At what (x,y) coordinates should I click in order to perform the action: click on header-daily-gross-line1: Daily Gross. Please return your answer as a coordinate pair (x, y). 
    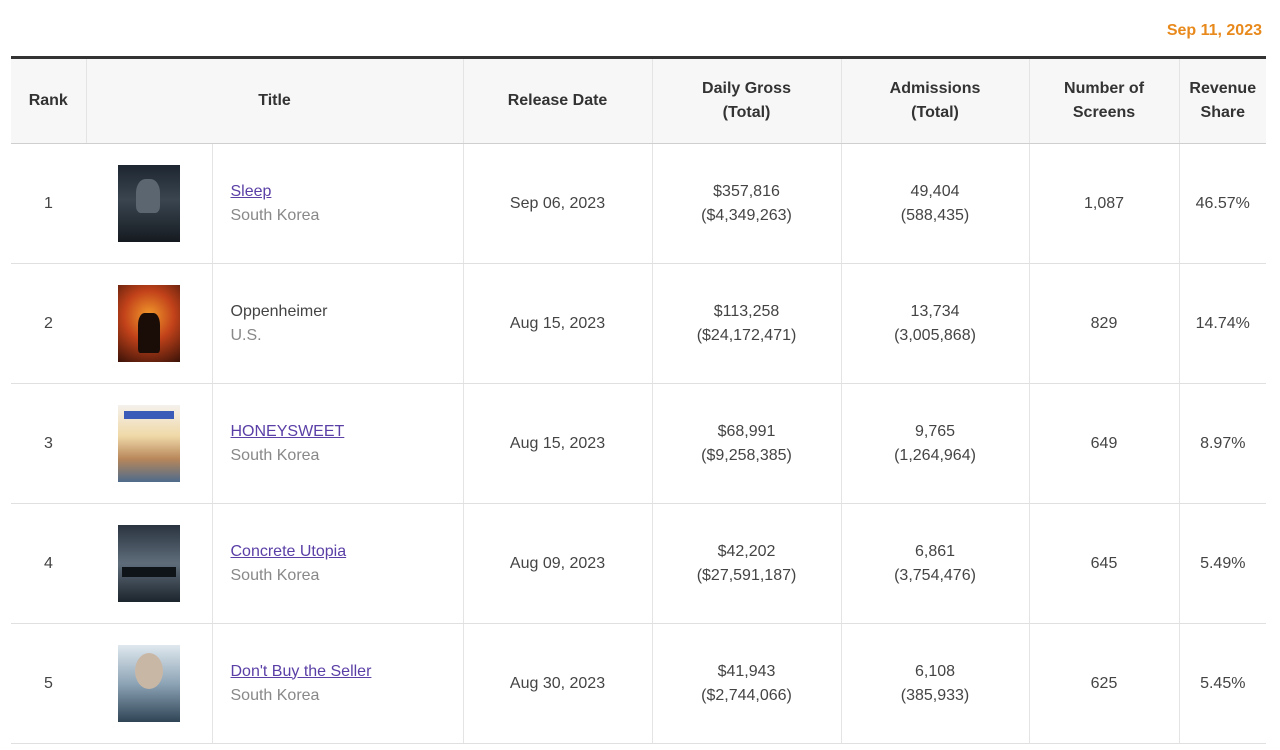
    Looking at the image, I should click on (746, 88).